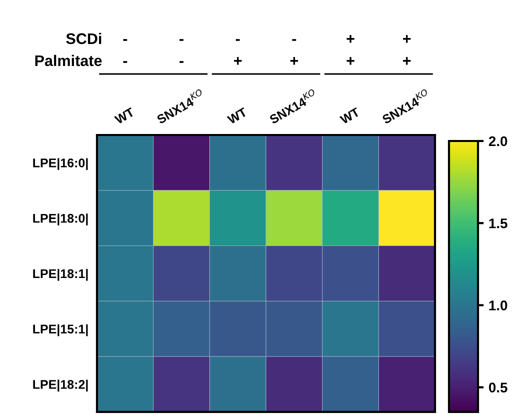  I want to click on color-bar-label: 0.5, so click(498, 387).